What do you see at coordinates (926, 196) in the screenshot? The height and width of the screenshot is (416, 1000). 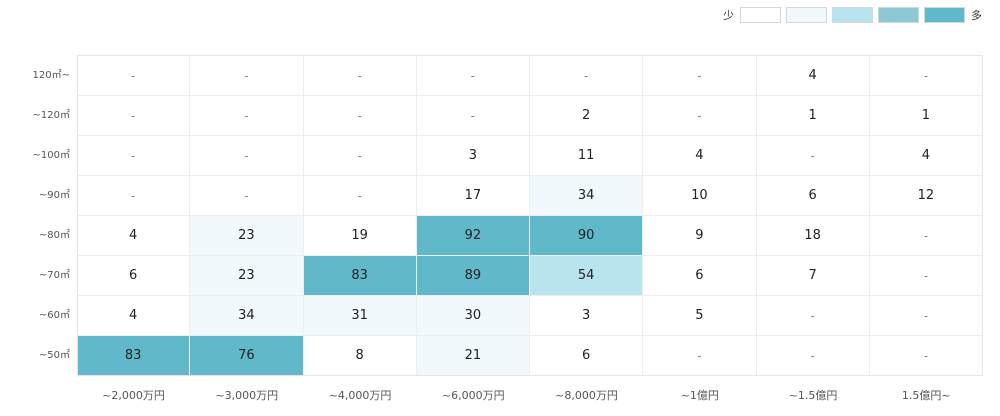 I see `heatmap-cell: 12` at bounding box center [926, 196].